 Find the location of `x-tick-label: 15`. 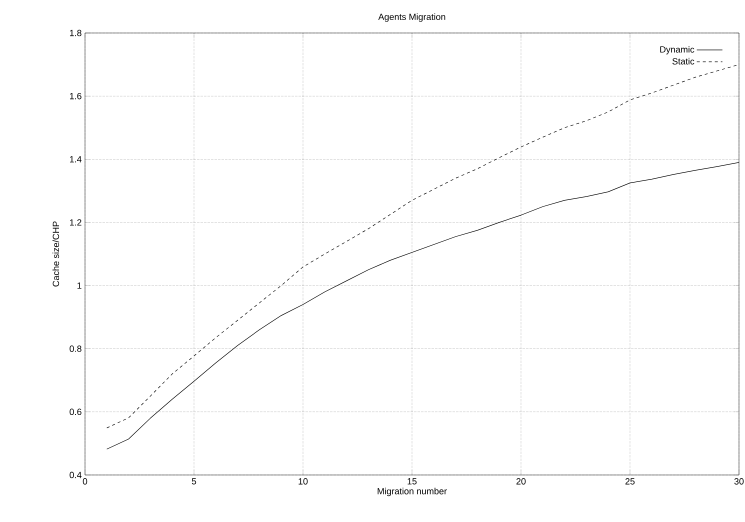

x-tick-label: 15 is located at coordinates (412, 481).